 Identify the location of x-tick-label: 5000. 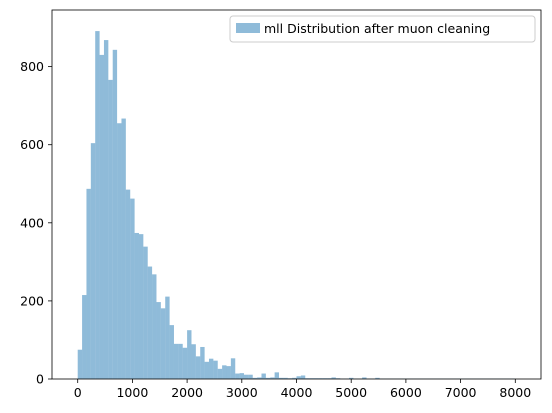
(351, 392).